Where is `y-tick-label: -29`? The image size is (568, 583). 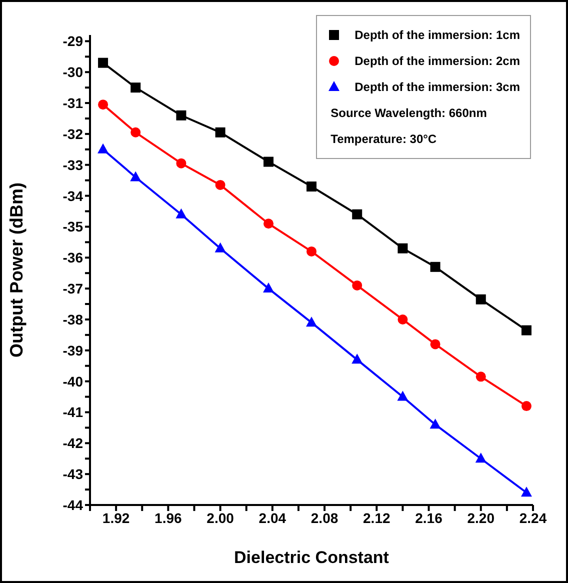
y-tick-label: -29 is located at coordinates (73, 41).